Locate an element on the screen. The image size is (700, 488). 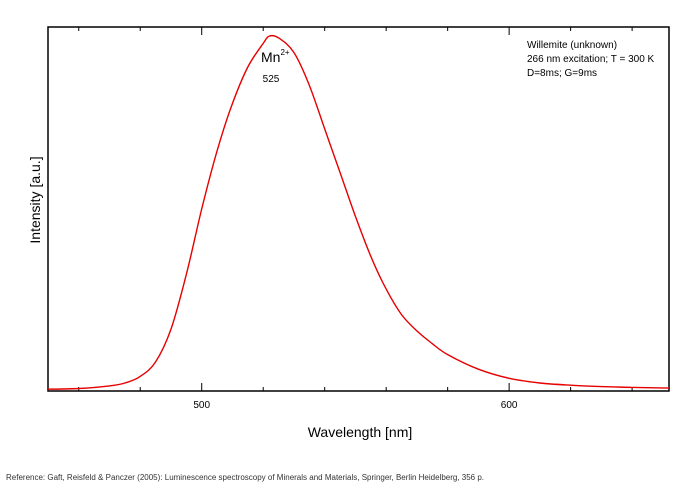
x-tick-label: 500 is located at coordinates (201, 405).